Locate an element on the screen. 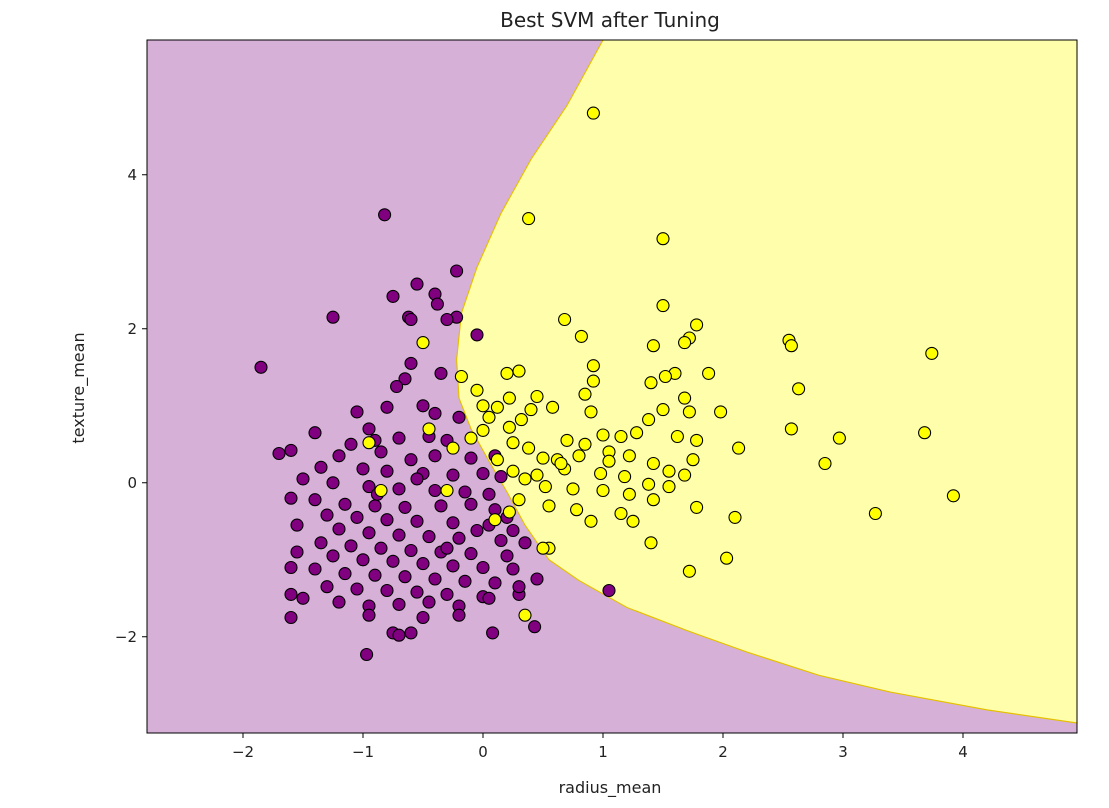  x-tick-label: 2 is located at coordinates (723, 752).